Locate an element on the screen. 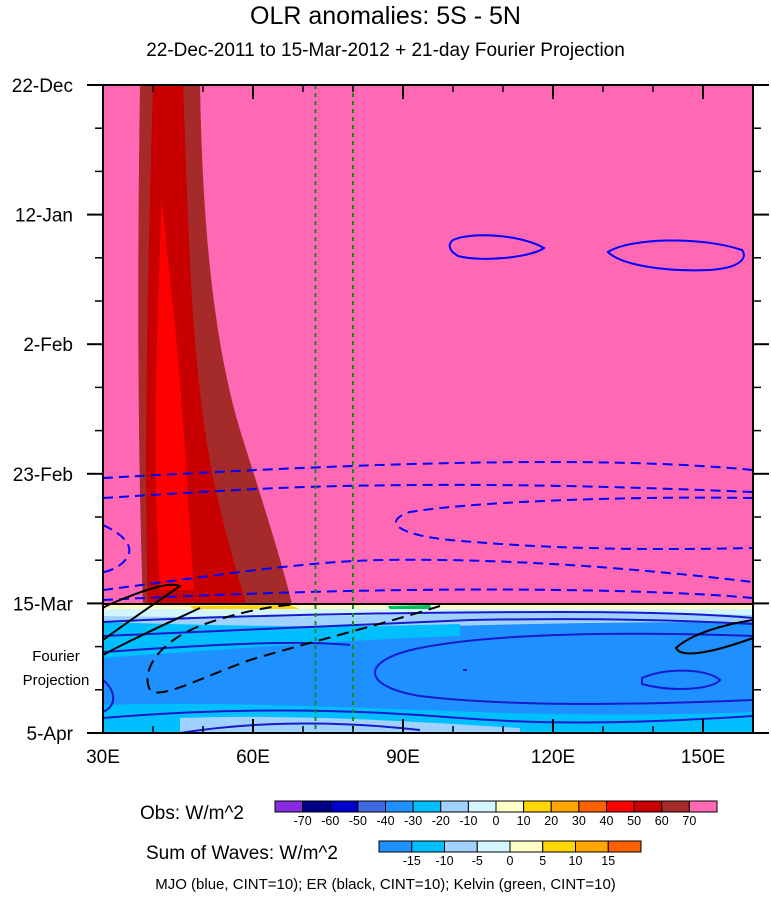 Image resolution: width=771 pixels, height=899 pixels. colorbar-level-label: -15 is located at coordinates (412, 861).